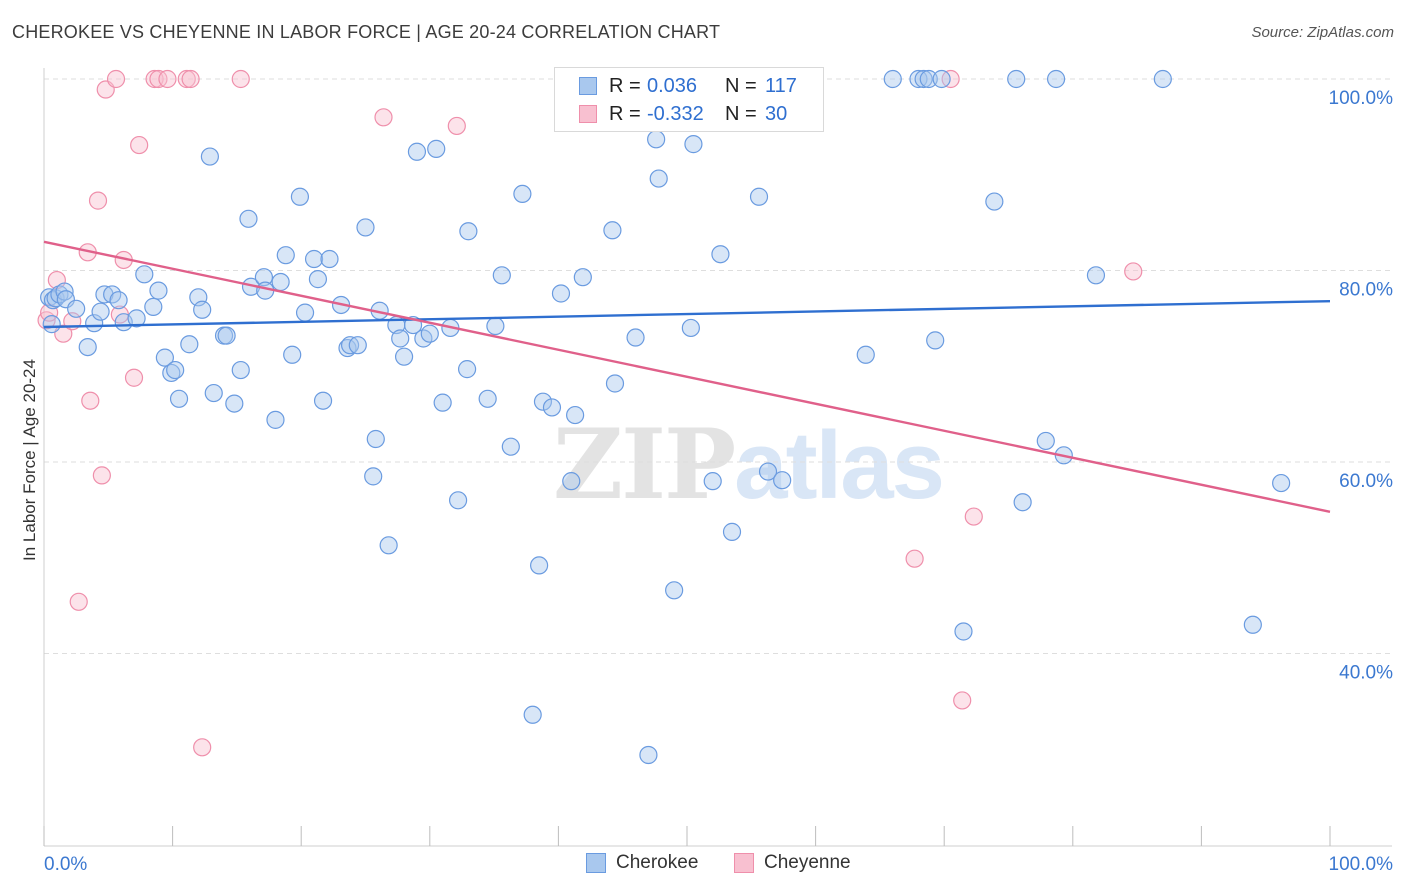  I want to click on legend-r-value: 0.036, so click(672, 85).